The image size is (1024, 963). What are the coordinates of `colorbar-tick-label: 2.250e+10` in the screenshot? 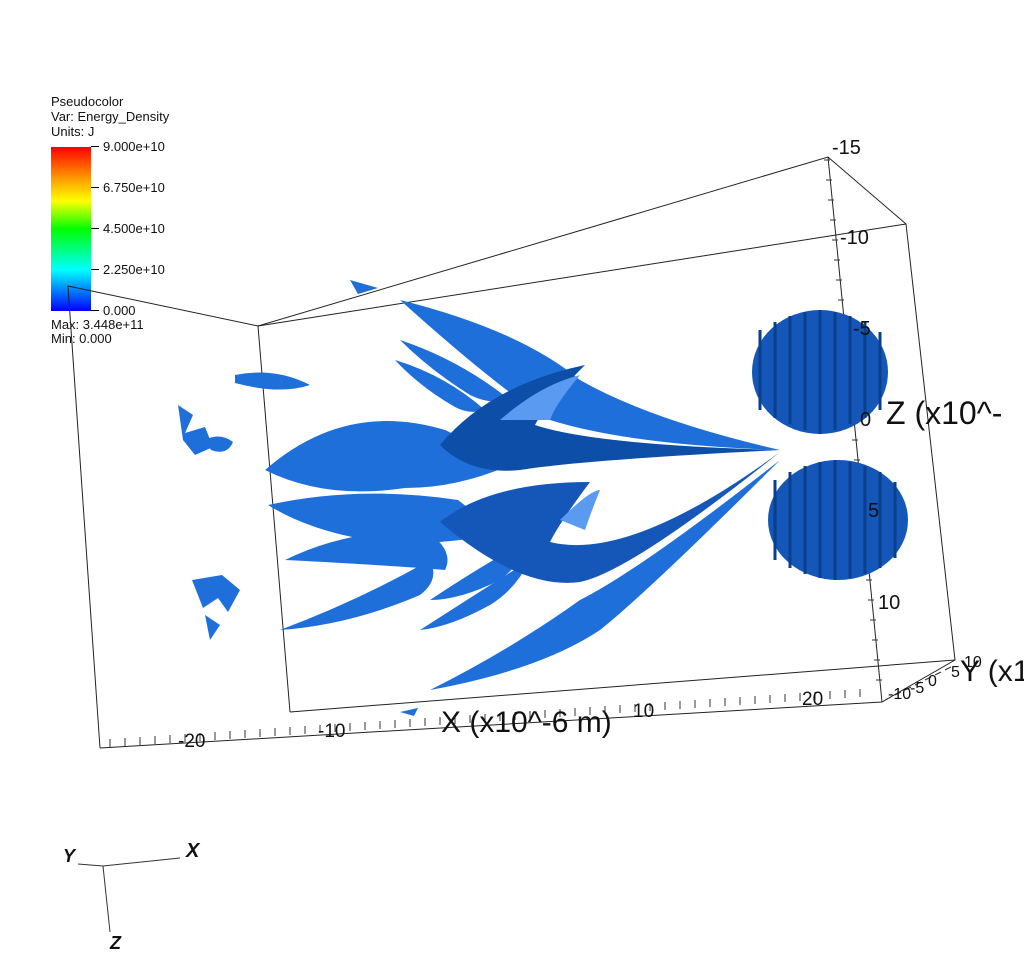 It's located at (134, 269).